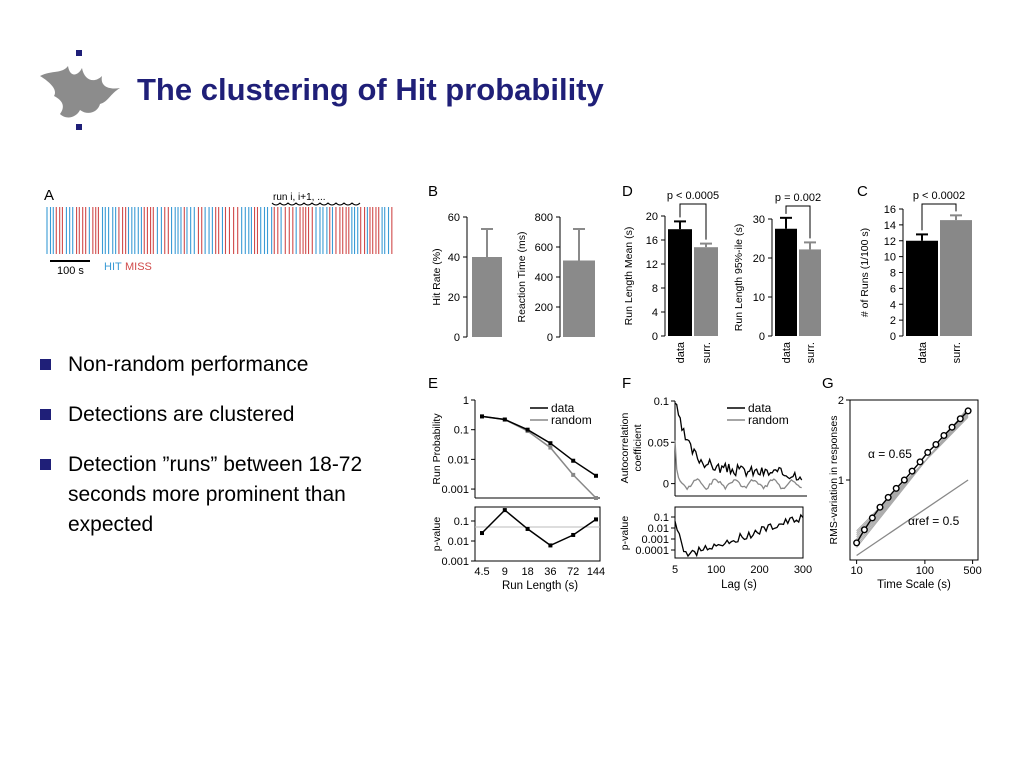  Describe the element at coordinates (972, 571) in the screenshot. I see `x-tick-label: 500` at that location.